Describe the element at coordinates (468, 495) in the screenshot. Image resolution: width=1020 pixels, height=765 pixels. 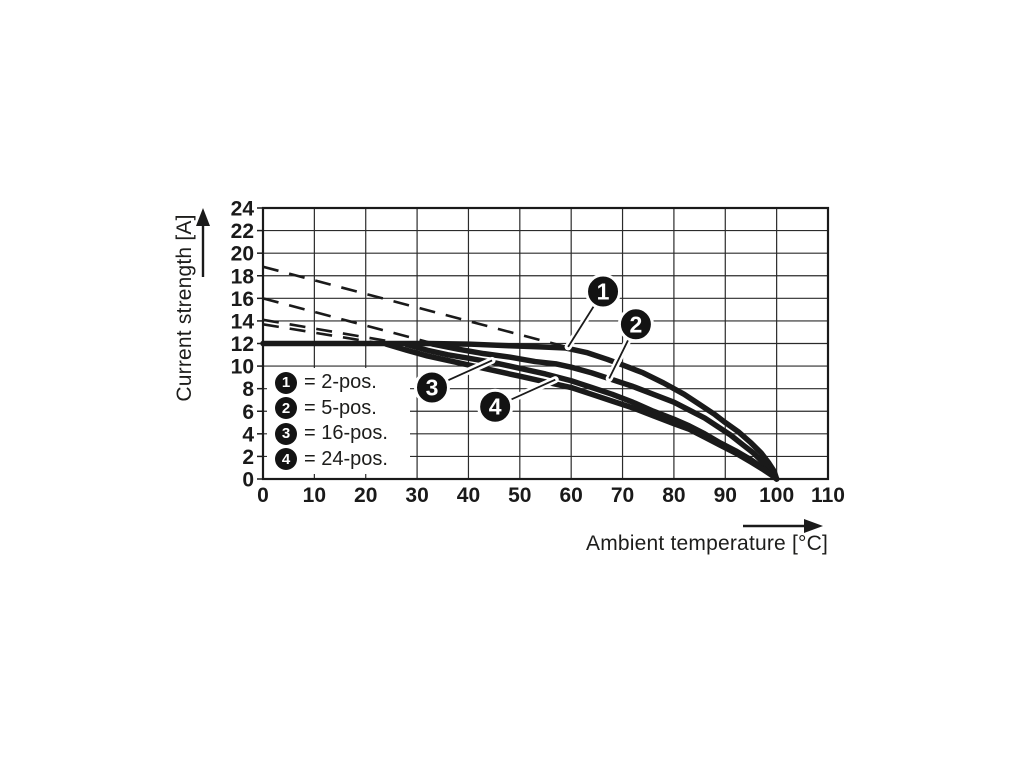
I see `x-tick-label: 40` at that location.